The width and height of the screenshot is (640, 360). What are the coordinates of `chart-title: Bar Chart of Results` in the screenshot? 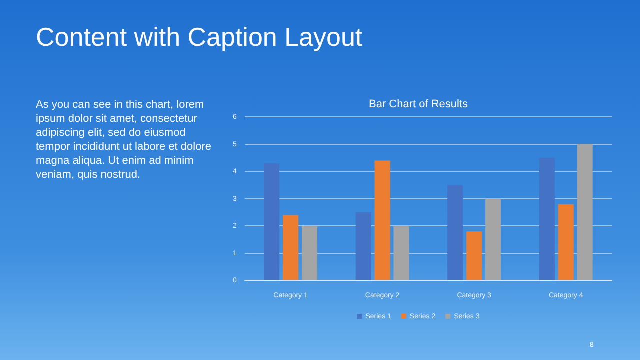 It's located at (418, 104).